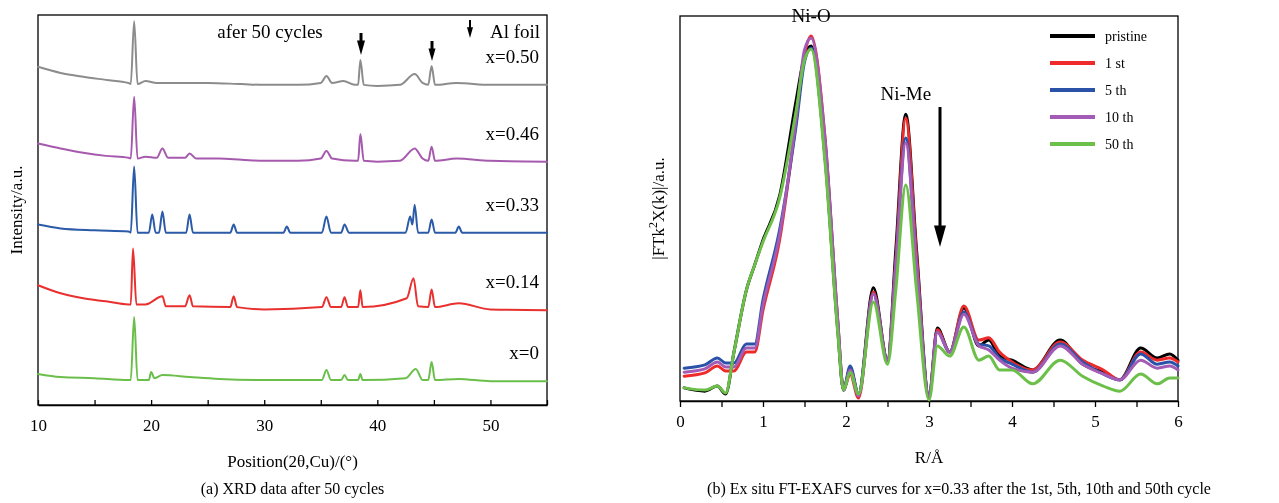 Image resolution: width=1279 pixels, height=503 pixels. I want to click on x-tick-label: 10, so click(38, 426).